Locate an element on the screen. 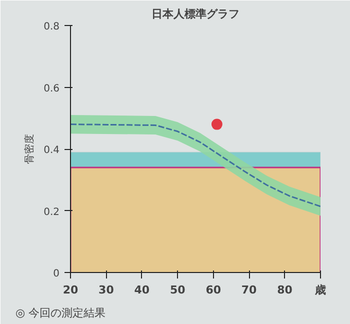 This screenshot has height=324, width=350. chart-title: 日本人標準グラフ is located at coordinates (196, 14).